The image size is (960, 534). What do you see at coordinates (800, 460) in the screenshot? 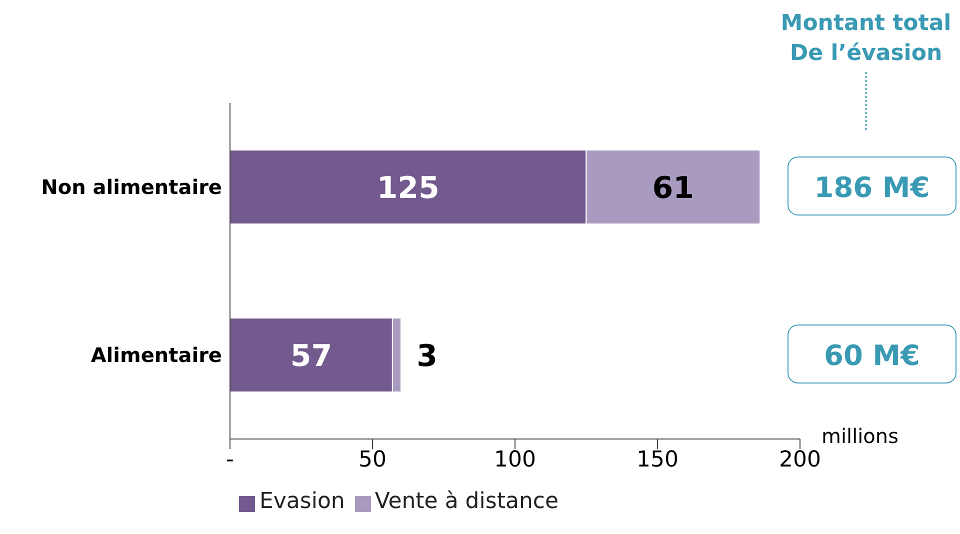
I see `x-tick-label: 200` at bounding box center [800, 460].